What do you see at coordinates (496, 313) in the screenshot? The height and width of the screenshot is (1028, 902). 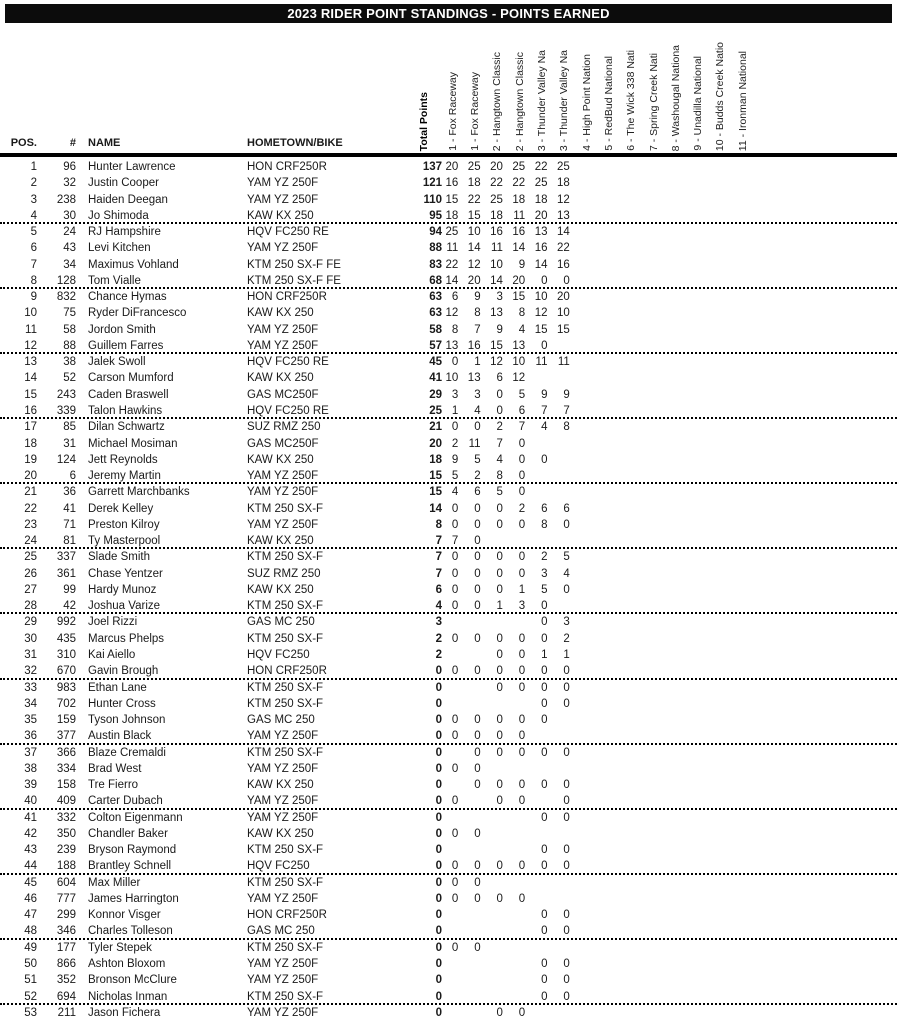 I see `race-points-cell: 13` at bounding box center [496, 313].